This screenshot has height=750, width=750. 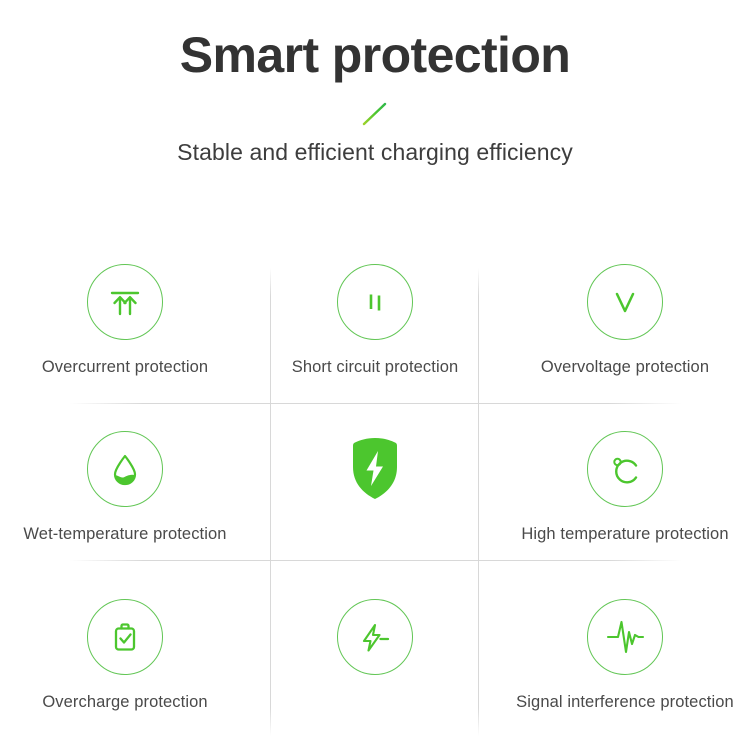 I want to click on feature-cell-signal-interference: Signal interference protection, so click(x=625, y=666).